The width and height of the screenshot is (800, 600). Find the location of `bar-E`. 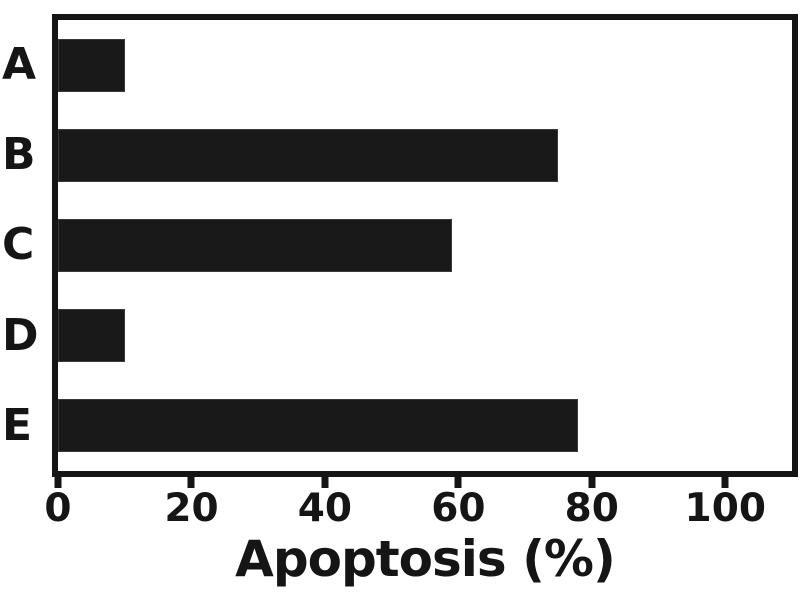

bar-E is located at coordinates (318, 426).